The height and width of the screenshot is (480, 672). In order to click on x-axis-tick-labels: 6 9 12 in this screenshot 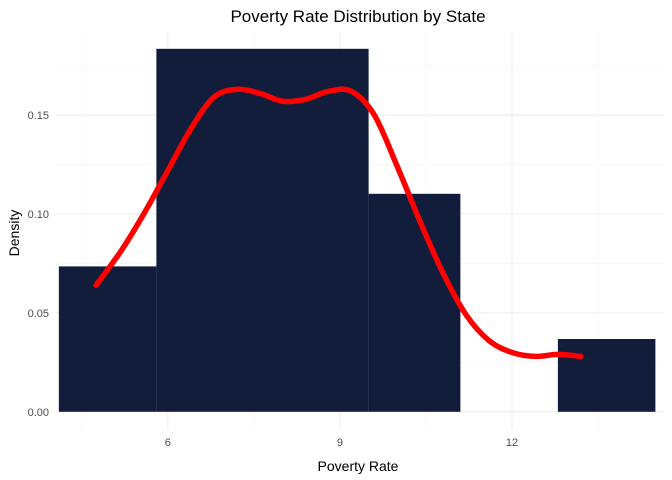, I will do `click(341, 443)`.